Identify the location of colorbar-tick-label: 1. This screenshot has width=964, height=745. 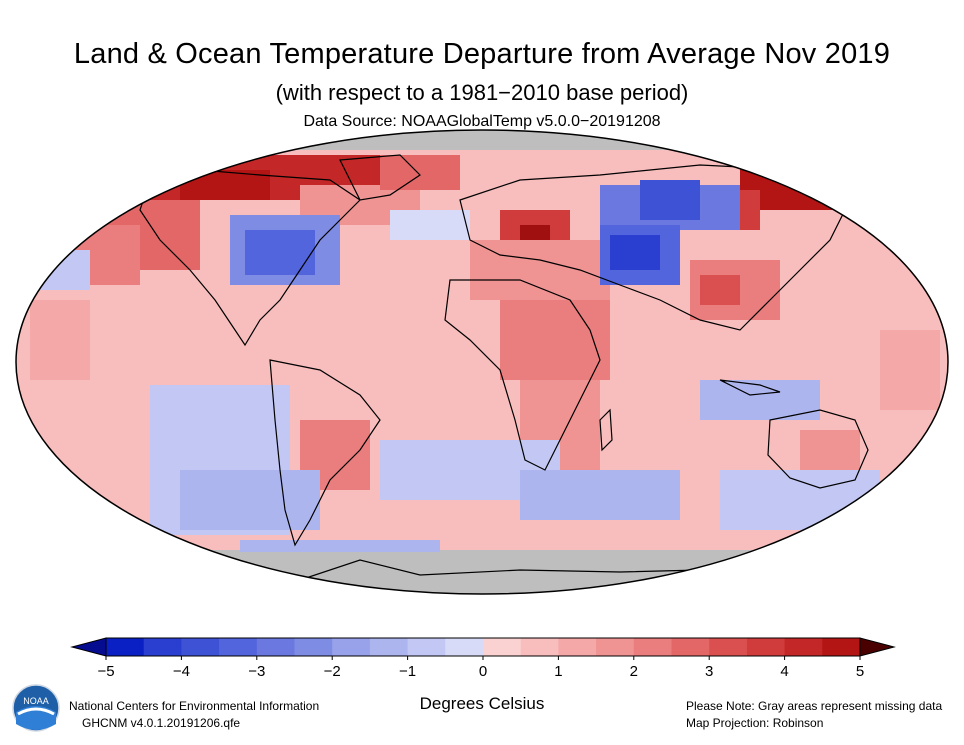
(558, 671).